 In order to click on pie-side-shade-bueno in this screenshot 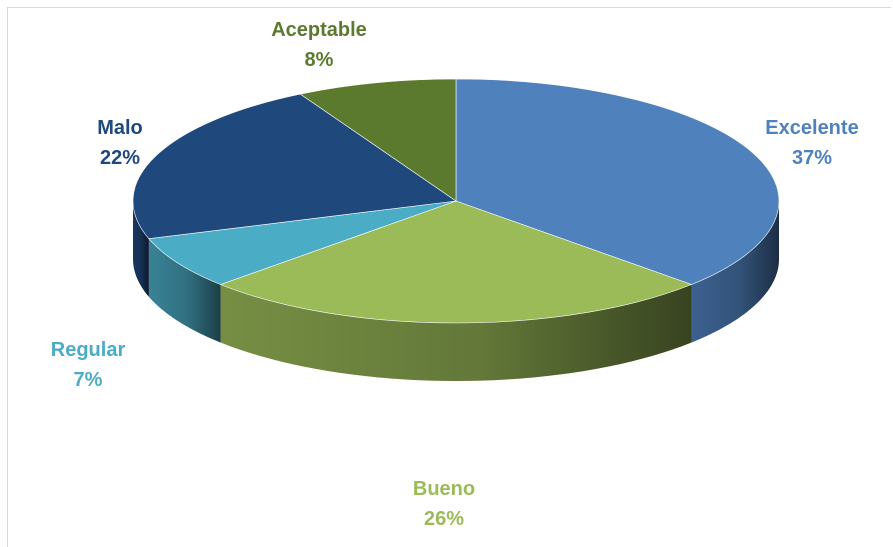, I will do `click(456, 332)`.